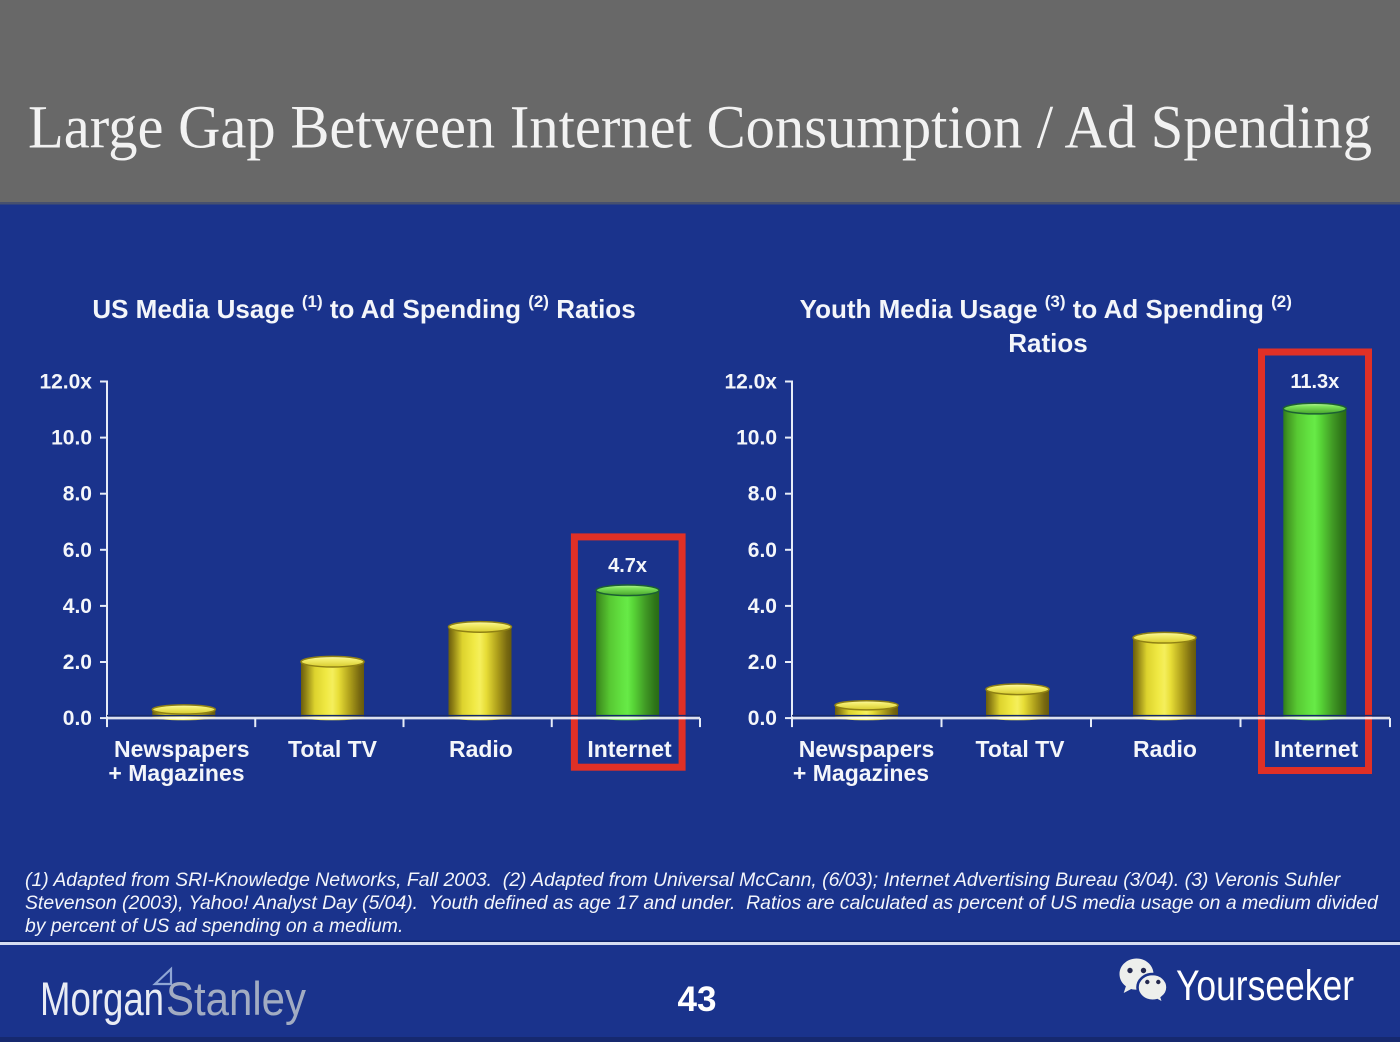 This screenshot has height=1042, width=1400. Describe the element at coordinates (102, 998) in the screenshot. I see `svg-text: Morgan` at that location.